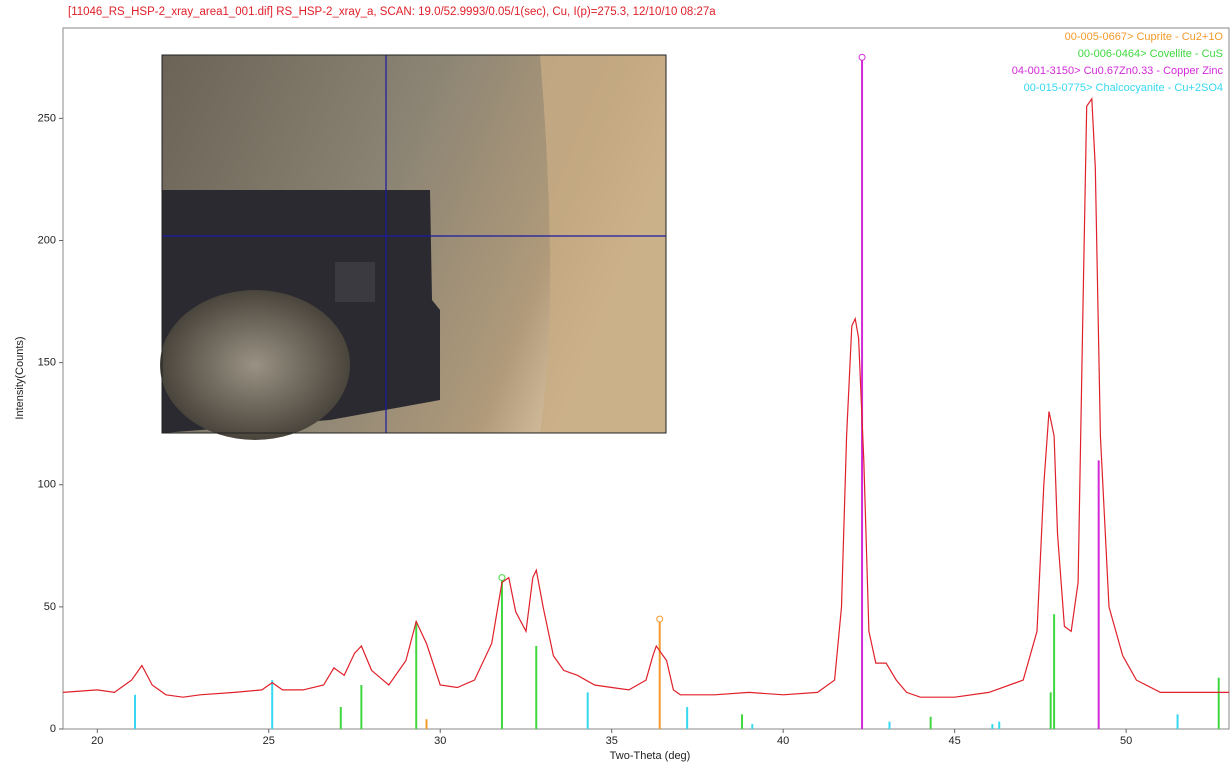 The height and width of the screenshot is (769, 1231). I want to click on y-tick-label: 100, so click(47, 485).